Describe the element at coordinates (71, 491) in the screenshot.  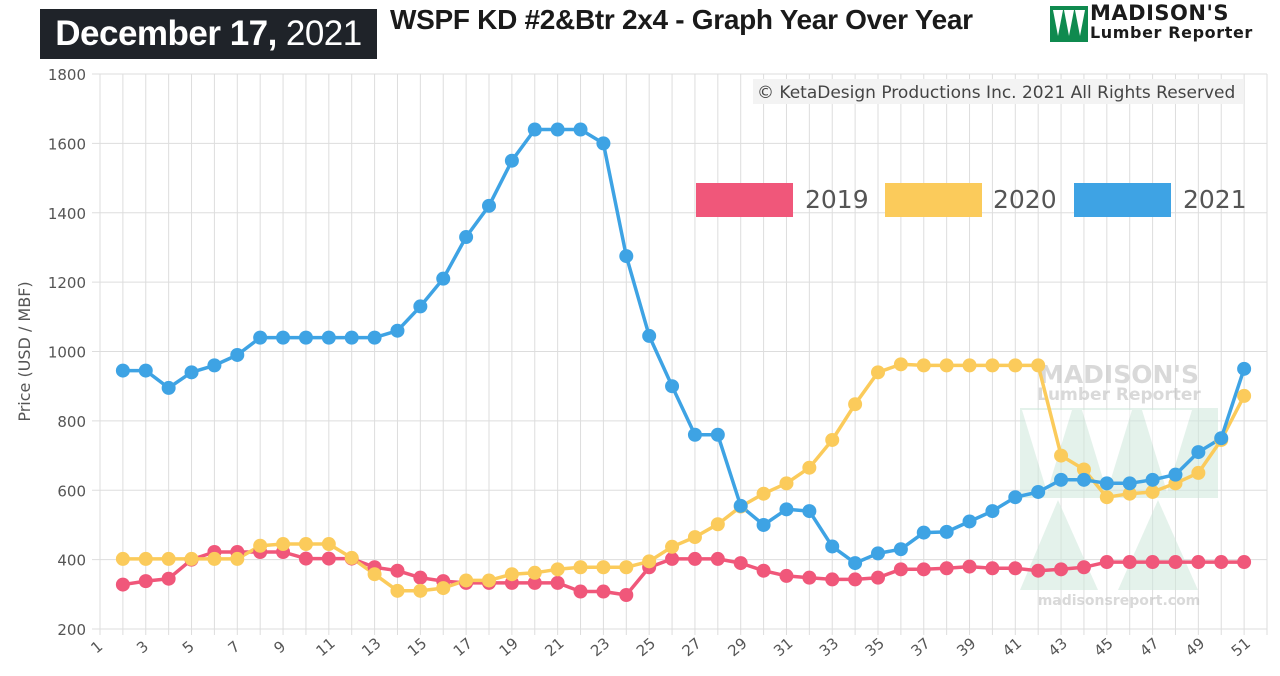
I see `y-tick-label: 600` at that location.